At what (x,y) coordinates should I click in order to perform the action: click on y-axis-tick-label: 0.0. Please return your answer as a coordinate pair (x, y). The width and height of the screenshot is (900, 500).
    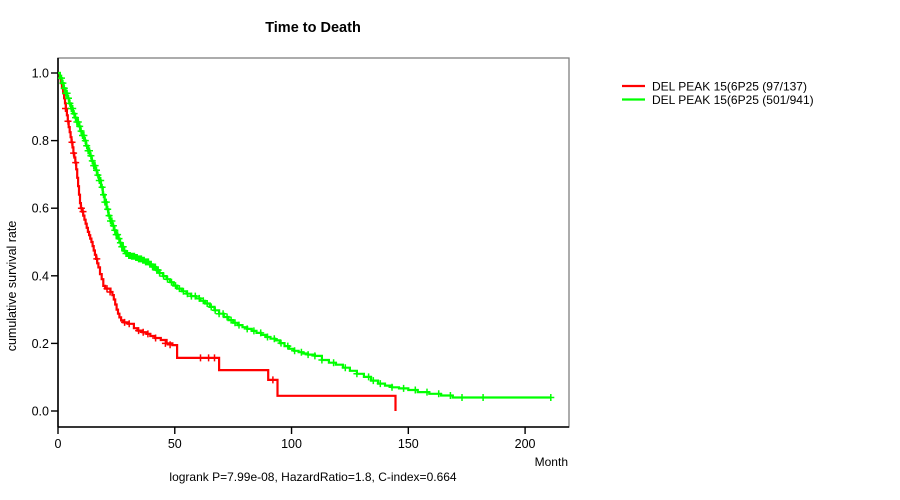
    Looking at the image, I should click on (40, 412).